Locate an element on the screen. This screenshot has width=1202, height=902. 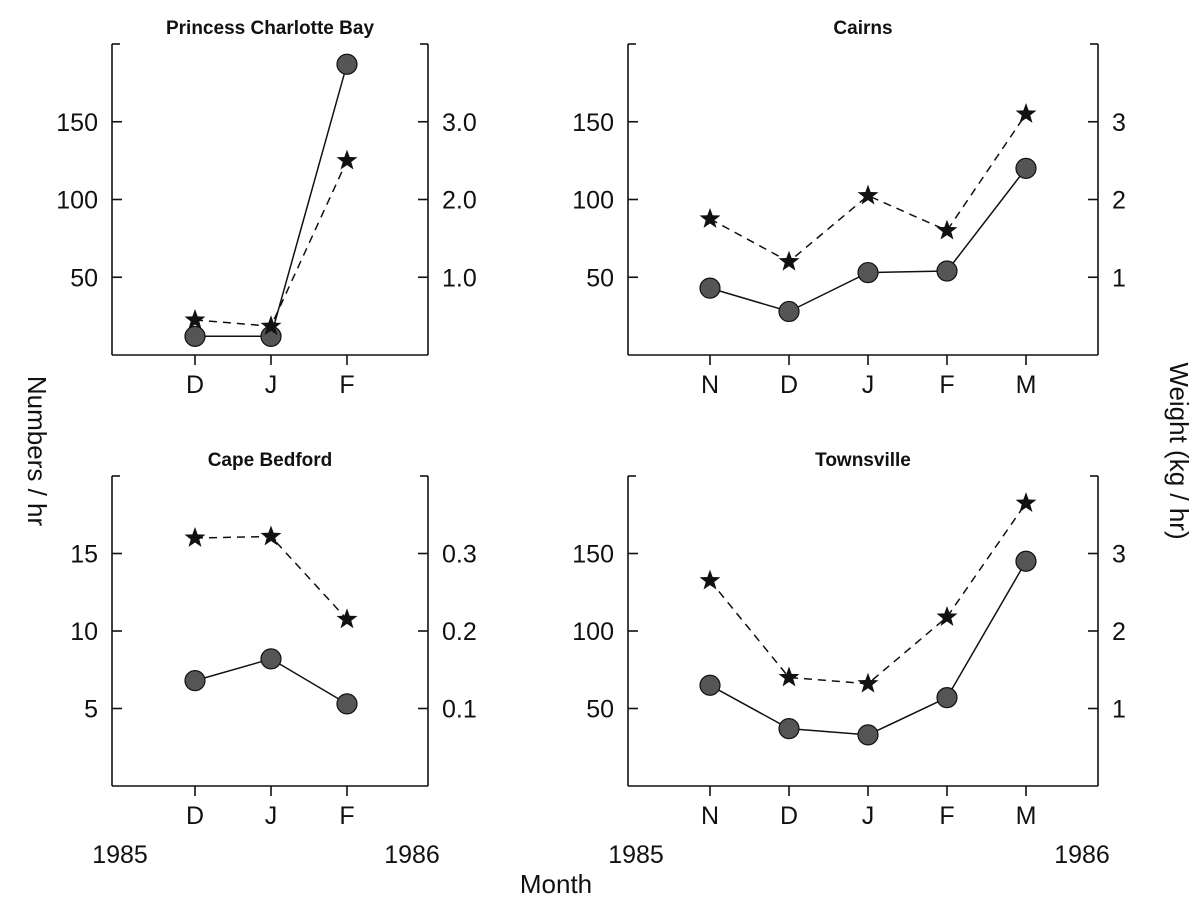
chart-title: Cape Bedford is located at coordinates (270, 460).